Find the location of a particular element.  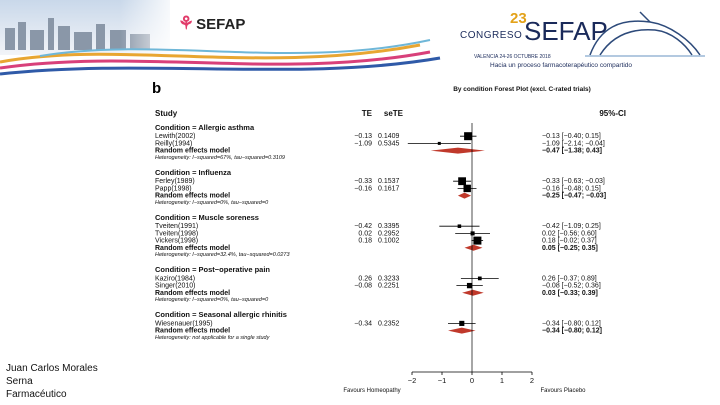

study-ci-text: −0.33 [−0.63; −0.03] is located at coordinates (573, 181).